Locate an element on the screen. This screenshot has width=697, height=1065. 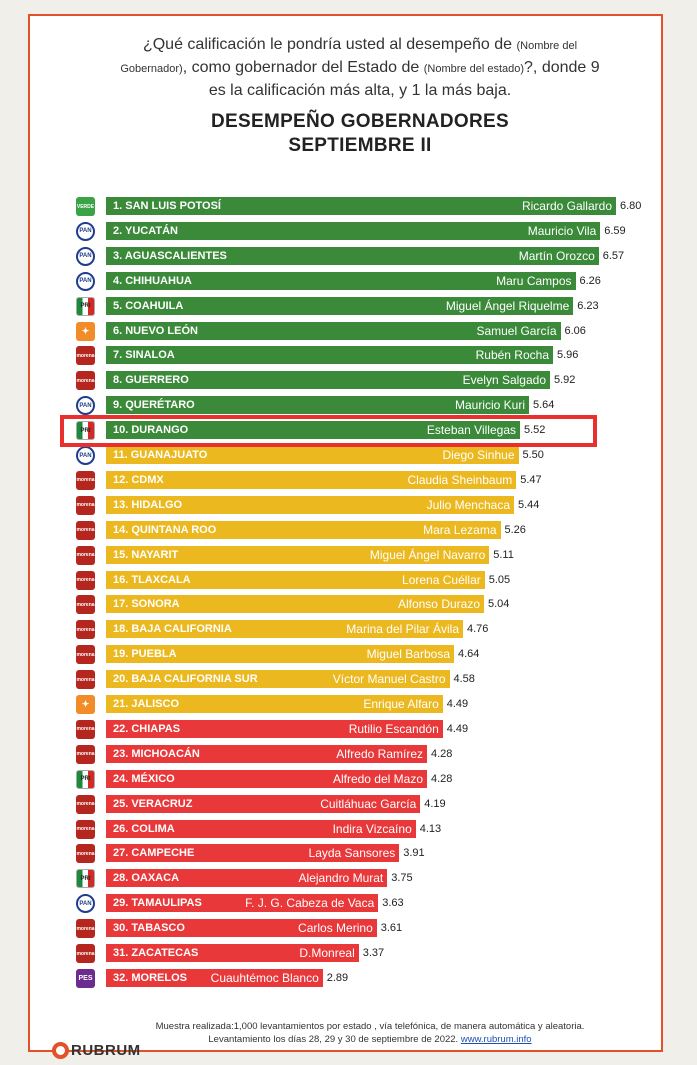
governor-name: Rubén Rocha is located at coordinates (512, 355).